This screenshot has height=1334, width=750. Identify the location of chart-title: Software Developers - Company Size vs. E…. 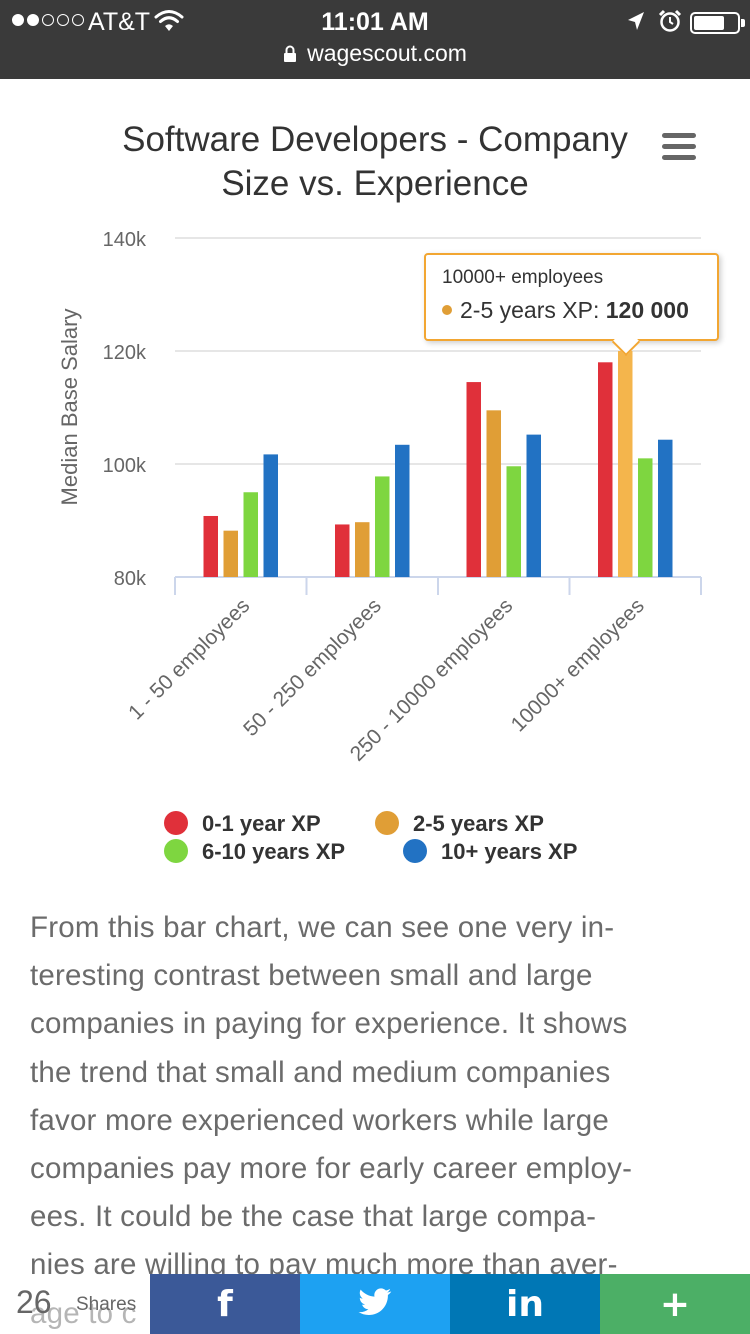
(375, 162).